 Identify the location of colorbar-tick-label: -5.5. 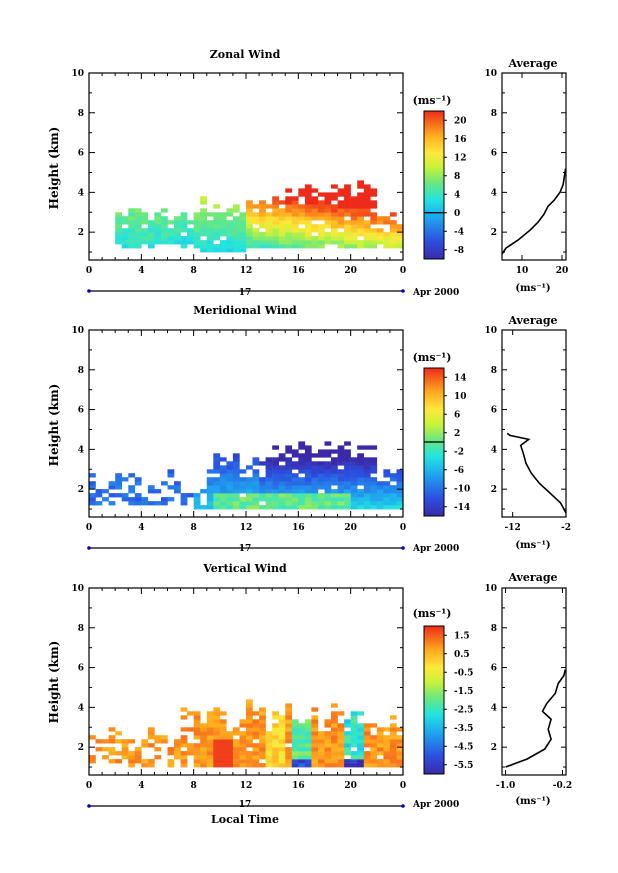
(463, 766).